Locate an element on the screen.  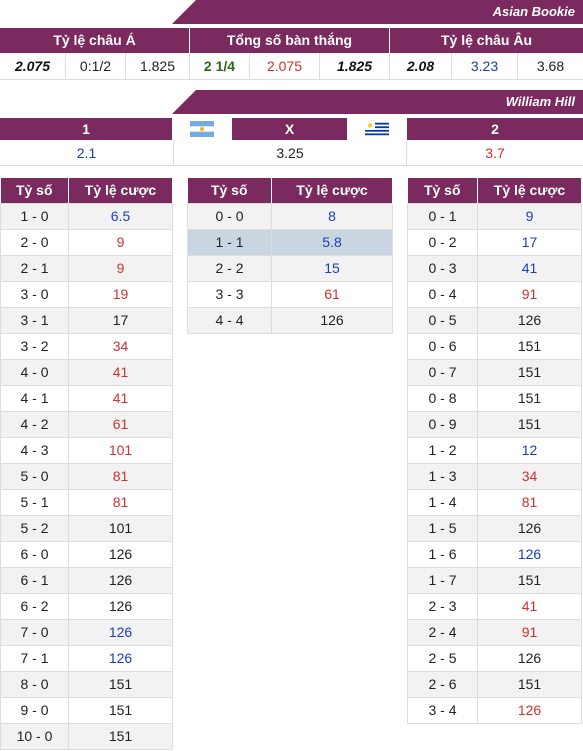
table-row: 2 - 6 151 is located at coordinates (494, 684).